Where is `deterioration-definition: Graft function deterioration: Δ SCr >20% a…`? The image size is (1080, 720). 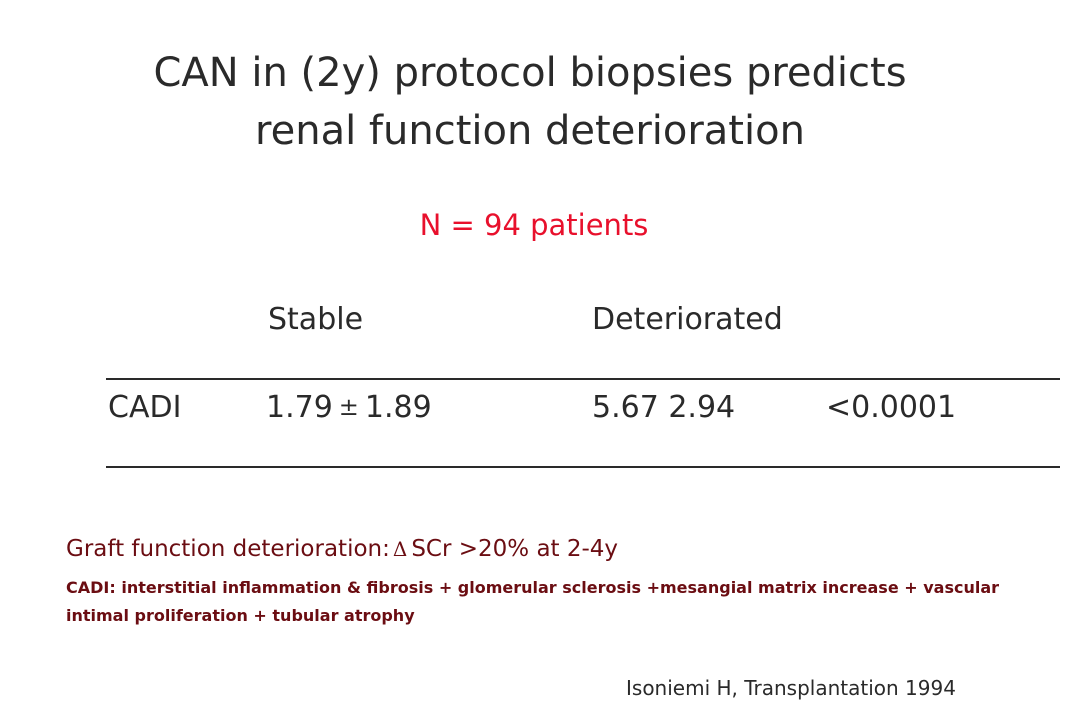 deterioration-definition: Graft function deterioration: Δ SCr >20% a… is located at coordinates (342, 549).